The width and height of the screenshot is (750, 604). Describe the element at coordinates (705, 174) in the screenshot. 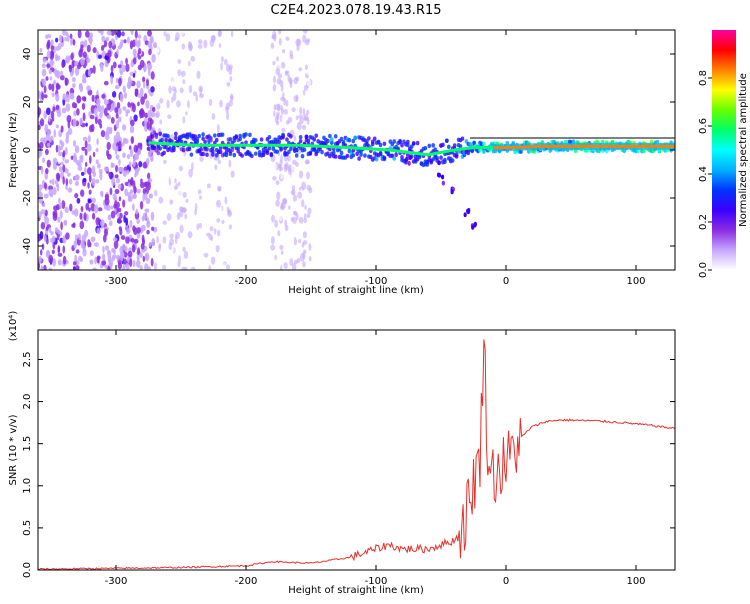

I see `colorbar-ticks: 0.0 0.2 0.4 0.6 0.8` at that location.